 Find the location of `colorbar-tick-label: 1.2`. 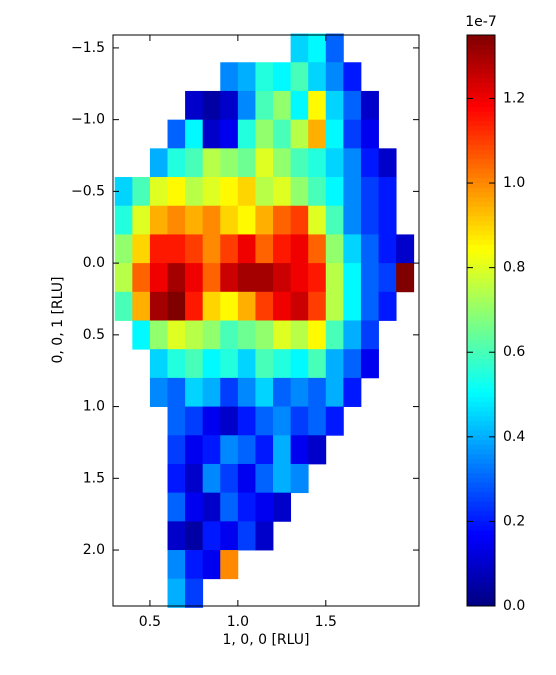

colorbar-tick-label: 1.2 is located at coordinates (514, 98).